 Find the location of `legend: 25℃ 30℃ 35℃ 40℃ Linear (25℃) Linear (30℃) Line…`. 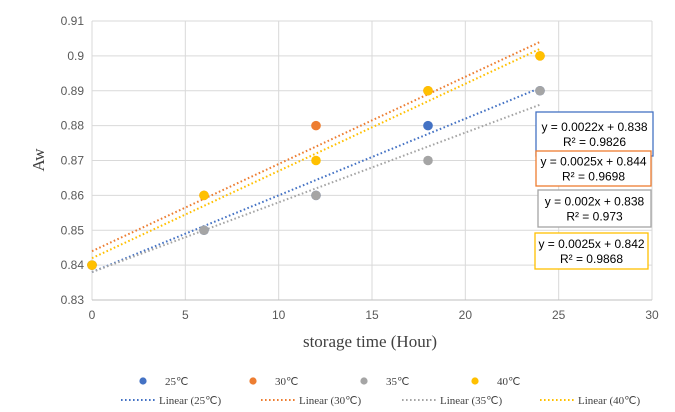

legend: 25℃ 30℃ 35℃ 40℃ Linear (25℃) Linear (30℃) Line… is located at coordinates (380, 391).